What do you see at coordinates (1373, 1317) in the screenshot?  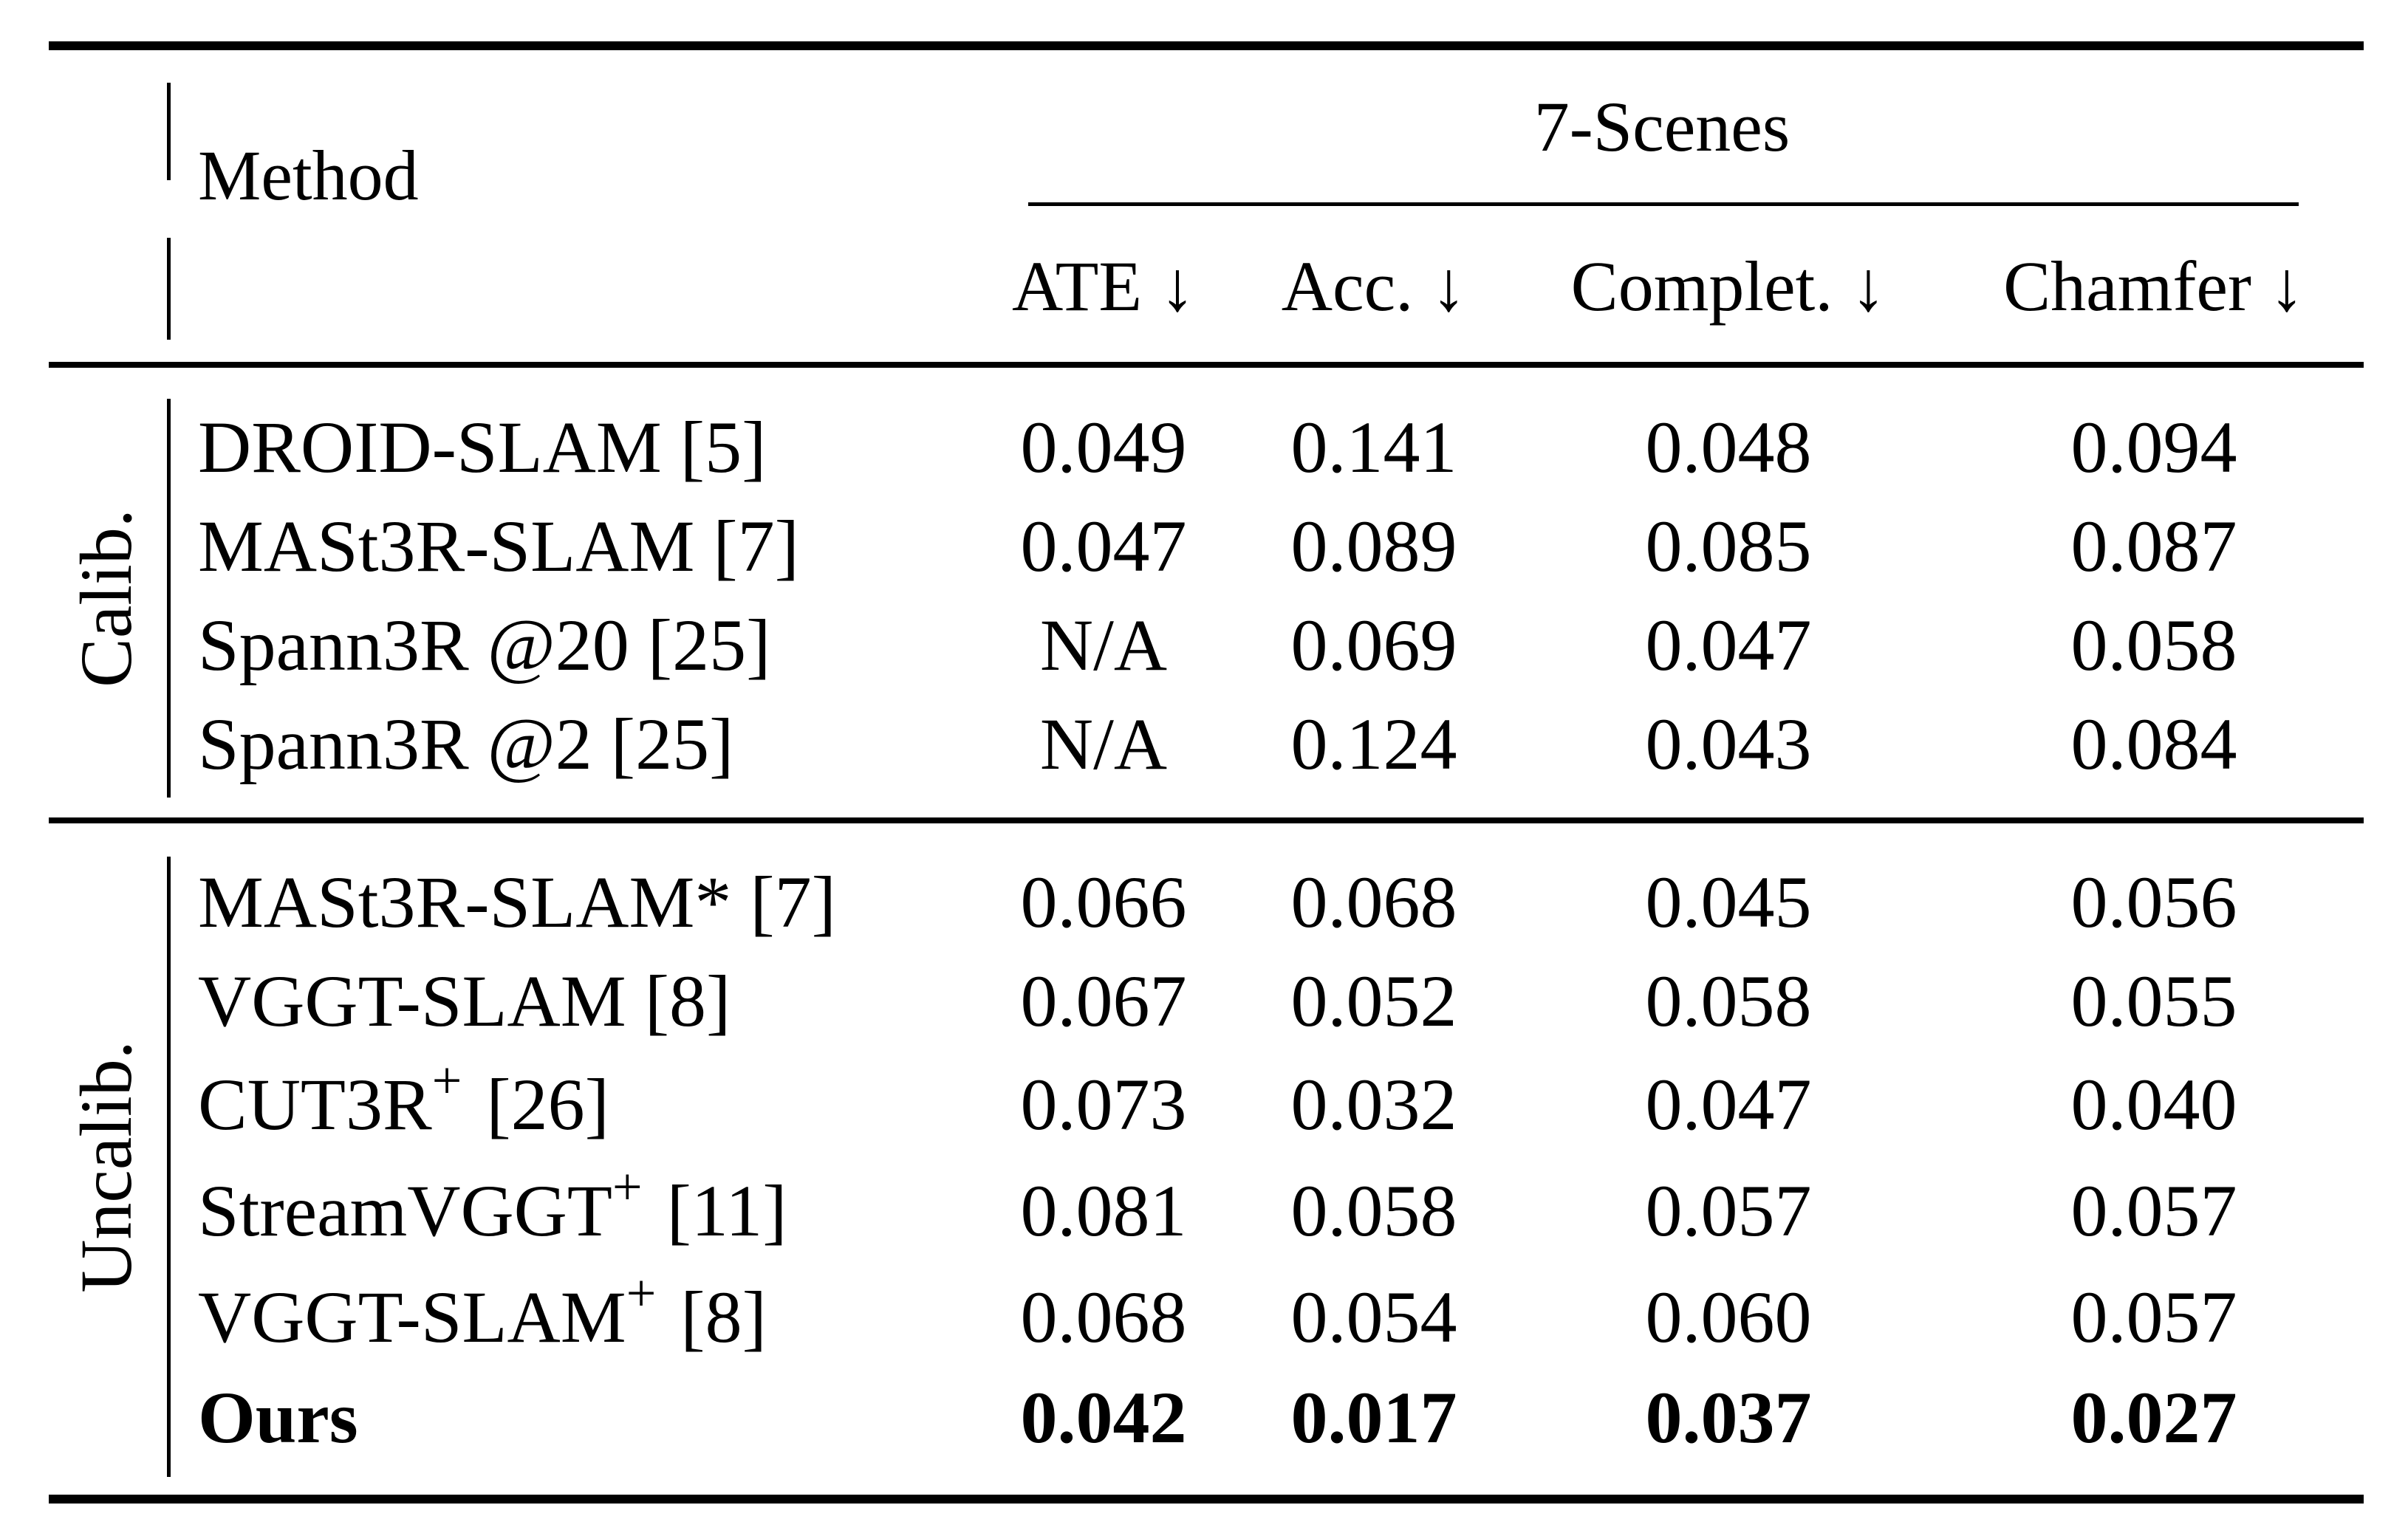 I see `value-cell: 0.054` at bounding box center [1373, 1317].